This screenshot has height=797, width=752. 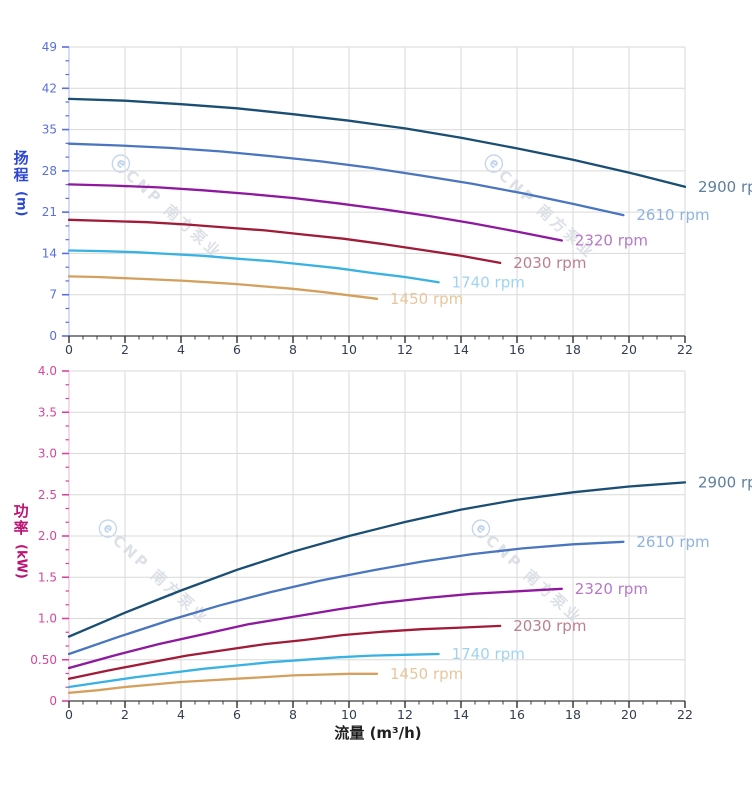 What do you see at coordinates (53, 295) in the screenshot?
I see `y-tick-label: 7` at bounding box center [53, 295].